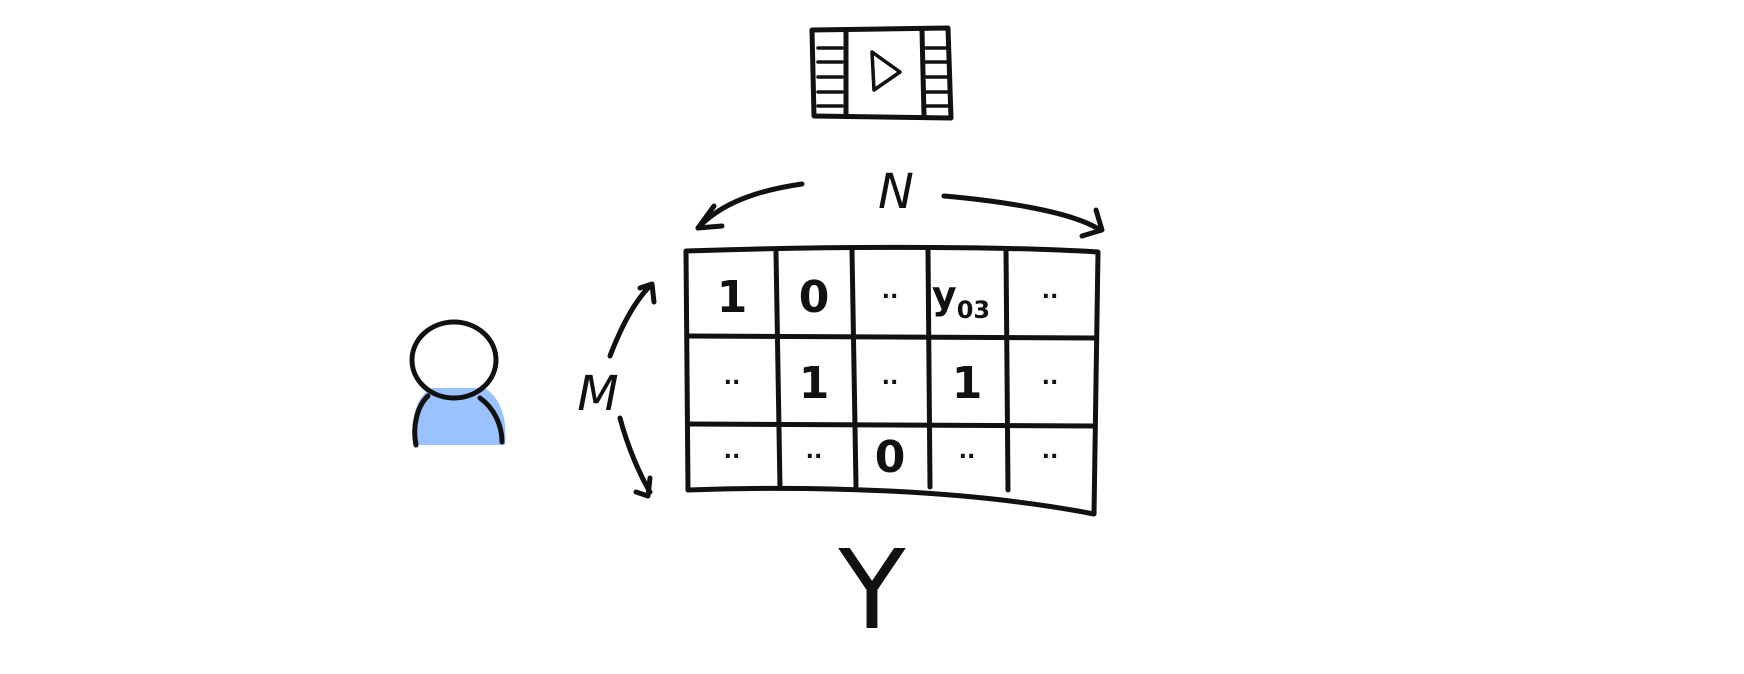 The height and width of the screenshot is (674, 1744). What do you see at coordinates (814, 451) in the screenshot?
I see `matrix-cell-2-1: ..` at bounding box center [814, 451].